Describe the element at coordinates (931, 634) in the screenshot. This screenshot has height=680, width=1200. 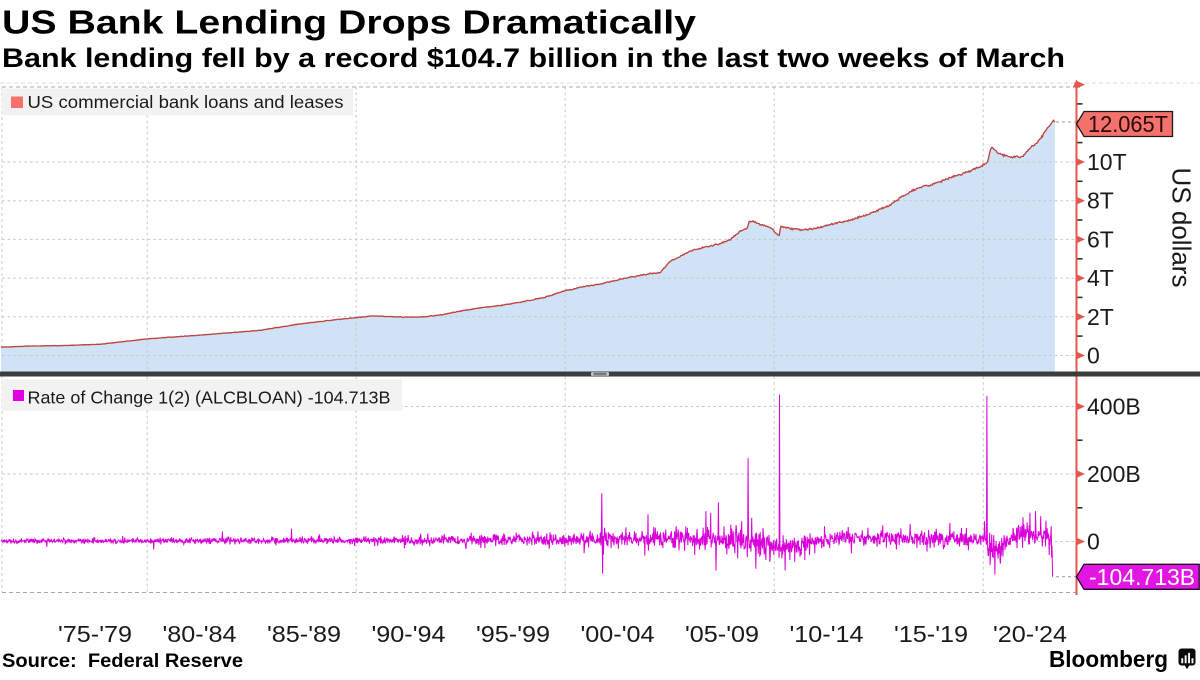
I see `svg-text: '15-'19` at that location.